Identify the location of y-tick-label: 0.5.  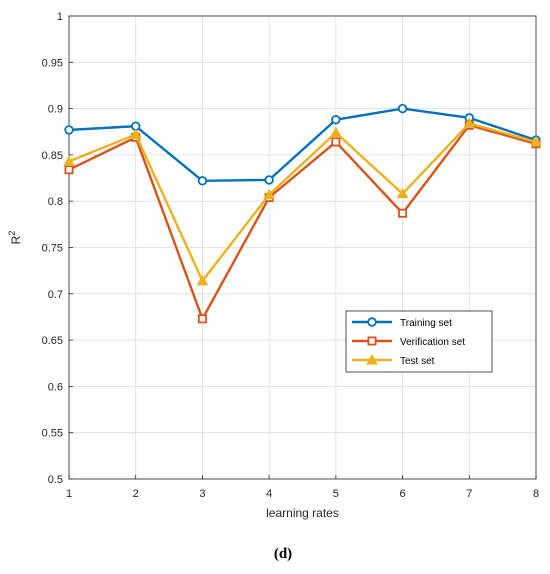
(55, 480).